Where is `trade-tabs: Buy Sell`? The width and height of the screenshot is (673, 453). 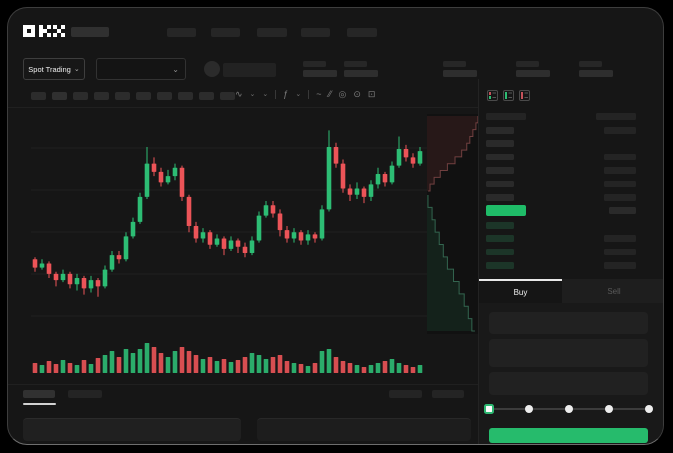
trade-tabs: Buy Sell is located at coordinates (571, 291).